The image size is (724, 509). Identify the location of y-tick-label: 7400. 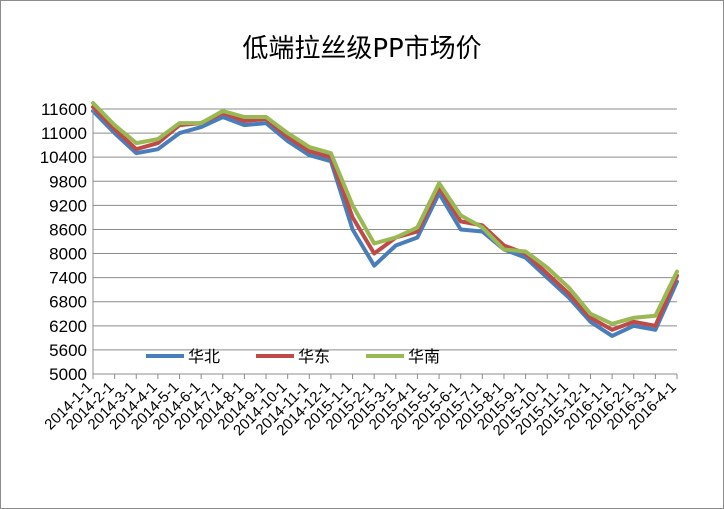
(68, 278).